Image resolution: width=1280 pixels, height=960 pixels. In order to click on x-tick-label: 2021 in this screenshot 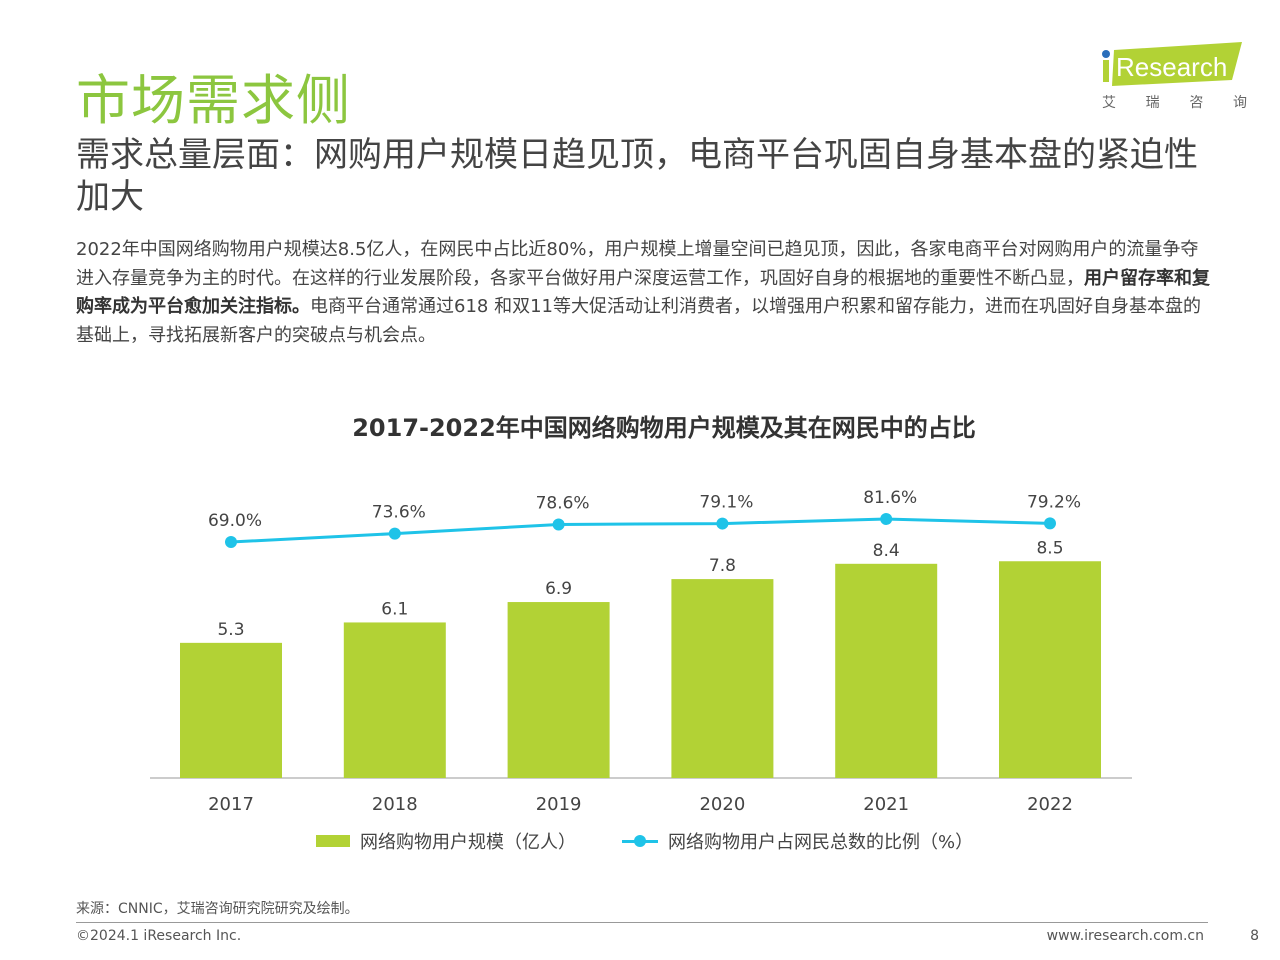, I will do `click(886, 804)`.